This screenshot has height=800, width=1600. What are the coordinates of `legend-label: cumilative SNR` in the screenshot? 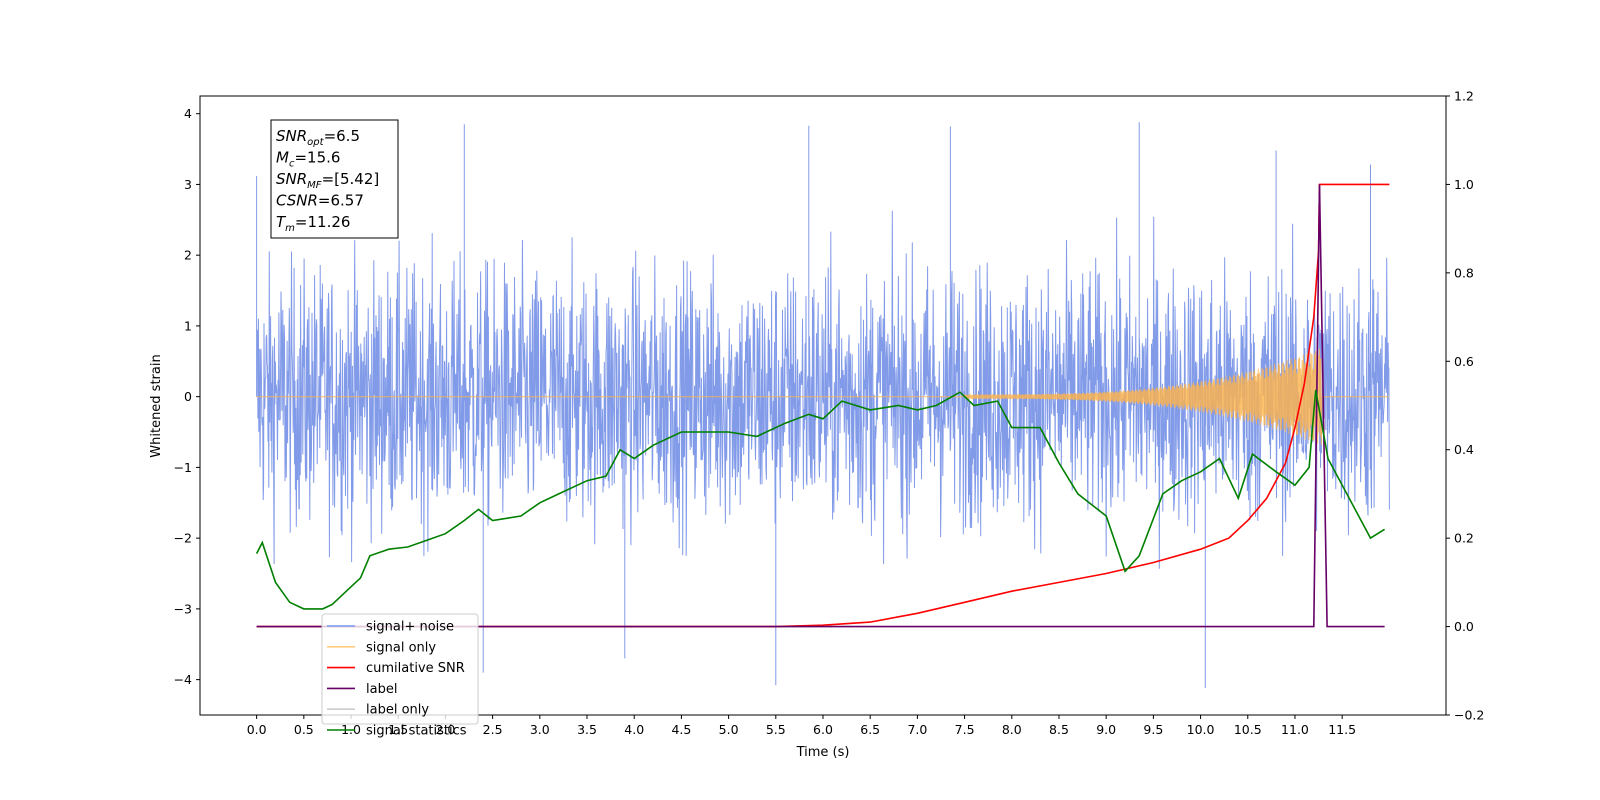 It's located at (415, 668).